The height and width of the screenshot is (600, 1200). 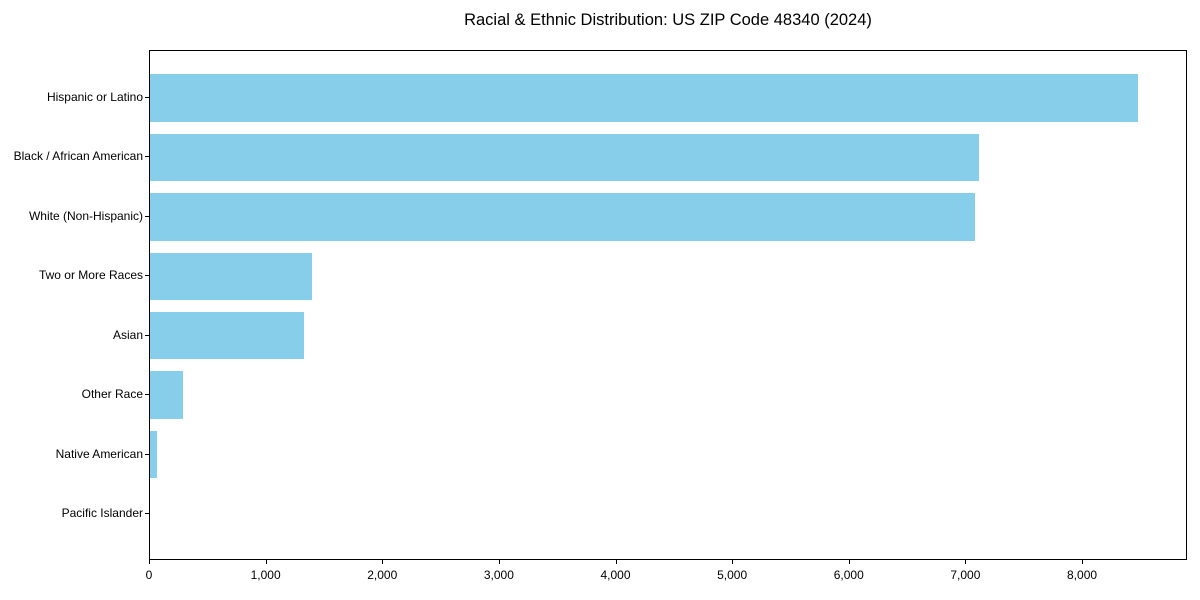 I want to click on y-tick-label: Hispanic or Latino, so click(x=94, y=96).